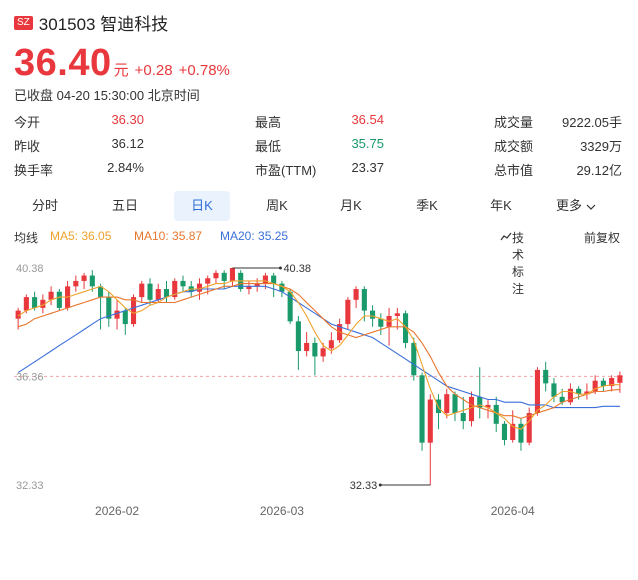 The image size is (638, 580). What do you see at coordinates (514, 170) in the screenshot?
I see `stat-label: 总市值` at bounding box center [514, 170].